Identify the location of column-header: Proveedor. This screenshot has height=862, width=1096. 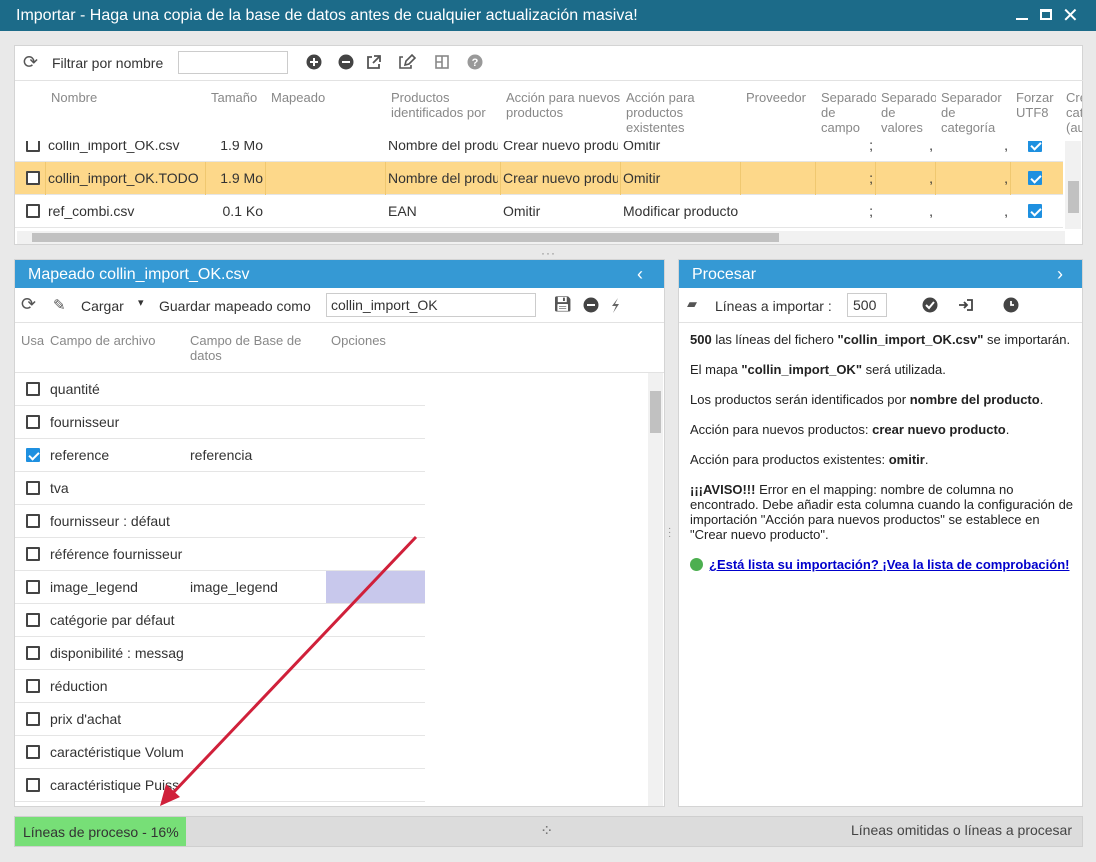
(776, 97).